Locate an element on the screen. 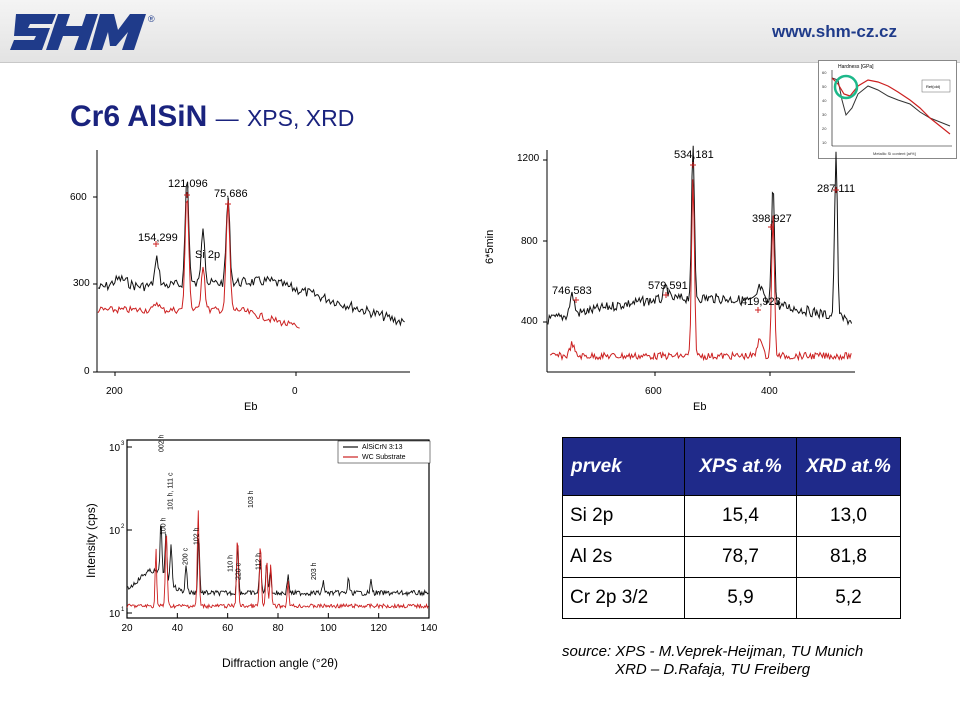 The height and width of the screenshot is (717, 960). xrd-series-alsicrn is located at coordinates (277, 561).